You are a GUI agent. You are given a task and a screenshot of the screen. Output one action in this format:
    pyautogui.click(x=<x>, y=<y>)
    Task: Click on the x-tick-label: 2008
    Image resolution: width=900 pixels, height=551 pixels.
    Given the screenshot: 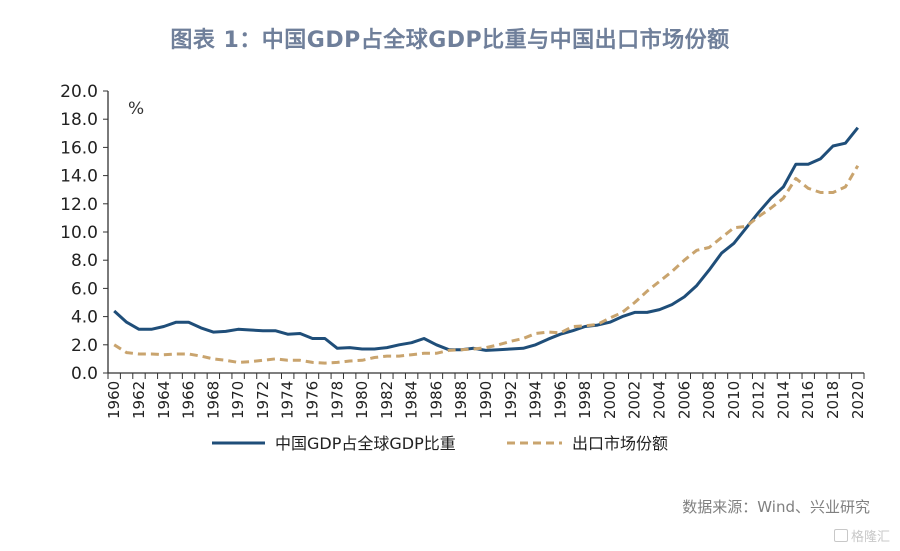 What is the action you would take?
    pyautogui.click(x=709, y=400)
    